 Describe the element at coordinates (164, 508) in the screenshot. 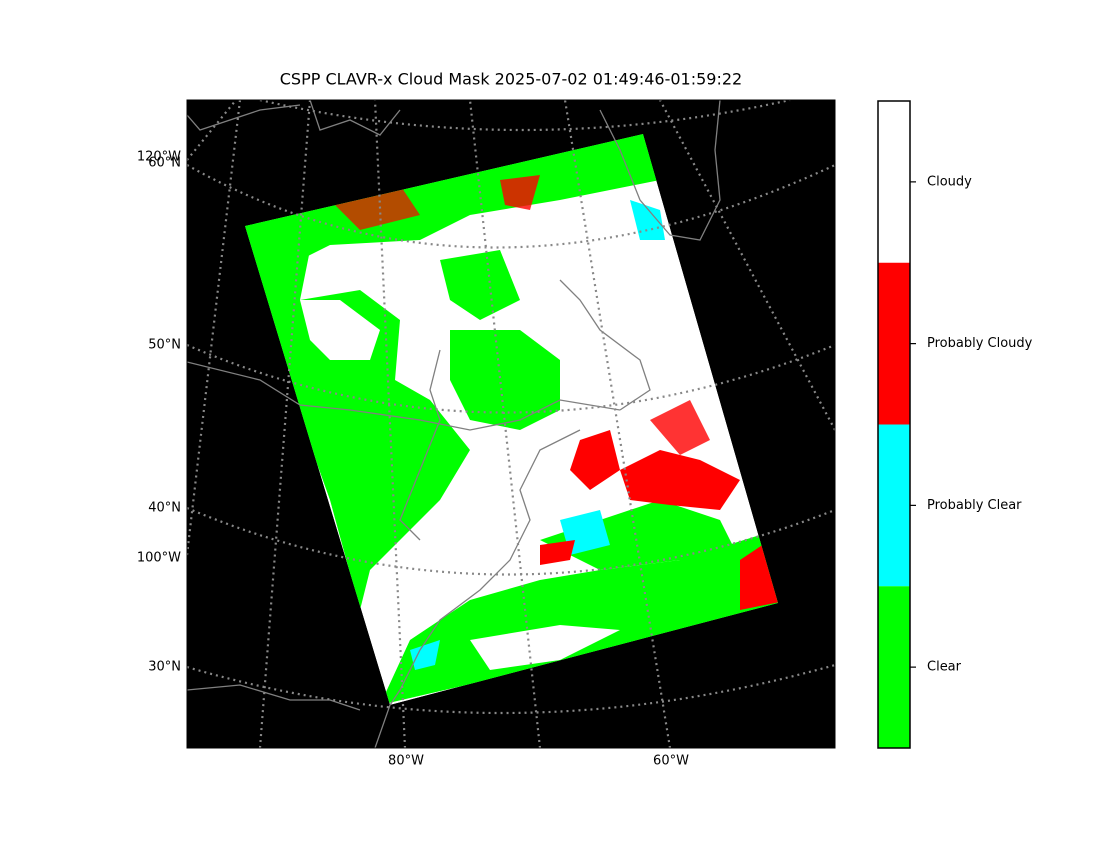

I see `latitude-label: 40°N` at that location.